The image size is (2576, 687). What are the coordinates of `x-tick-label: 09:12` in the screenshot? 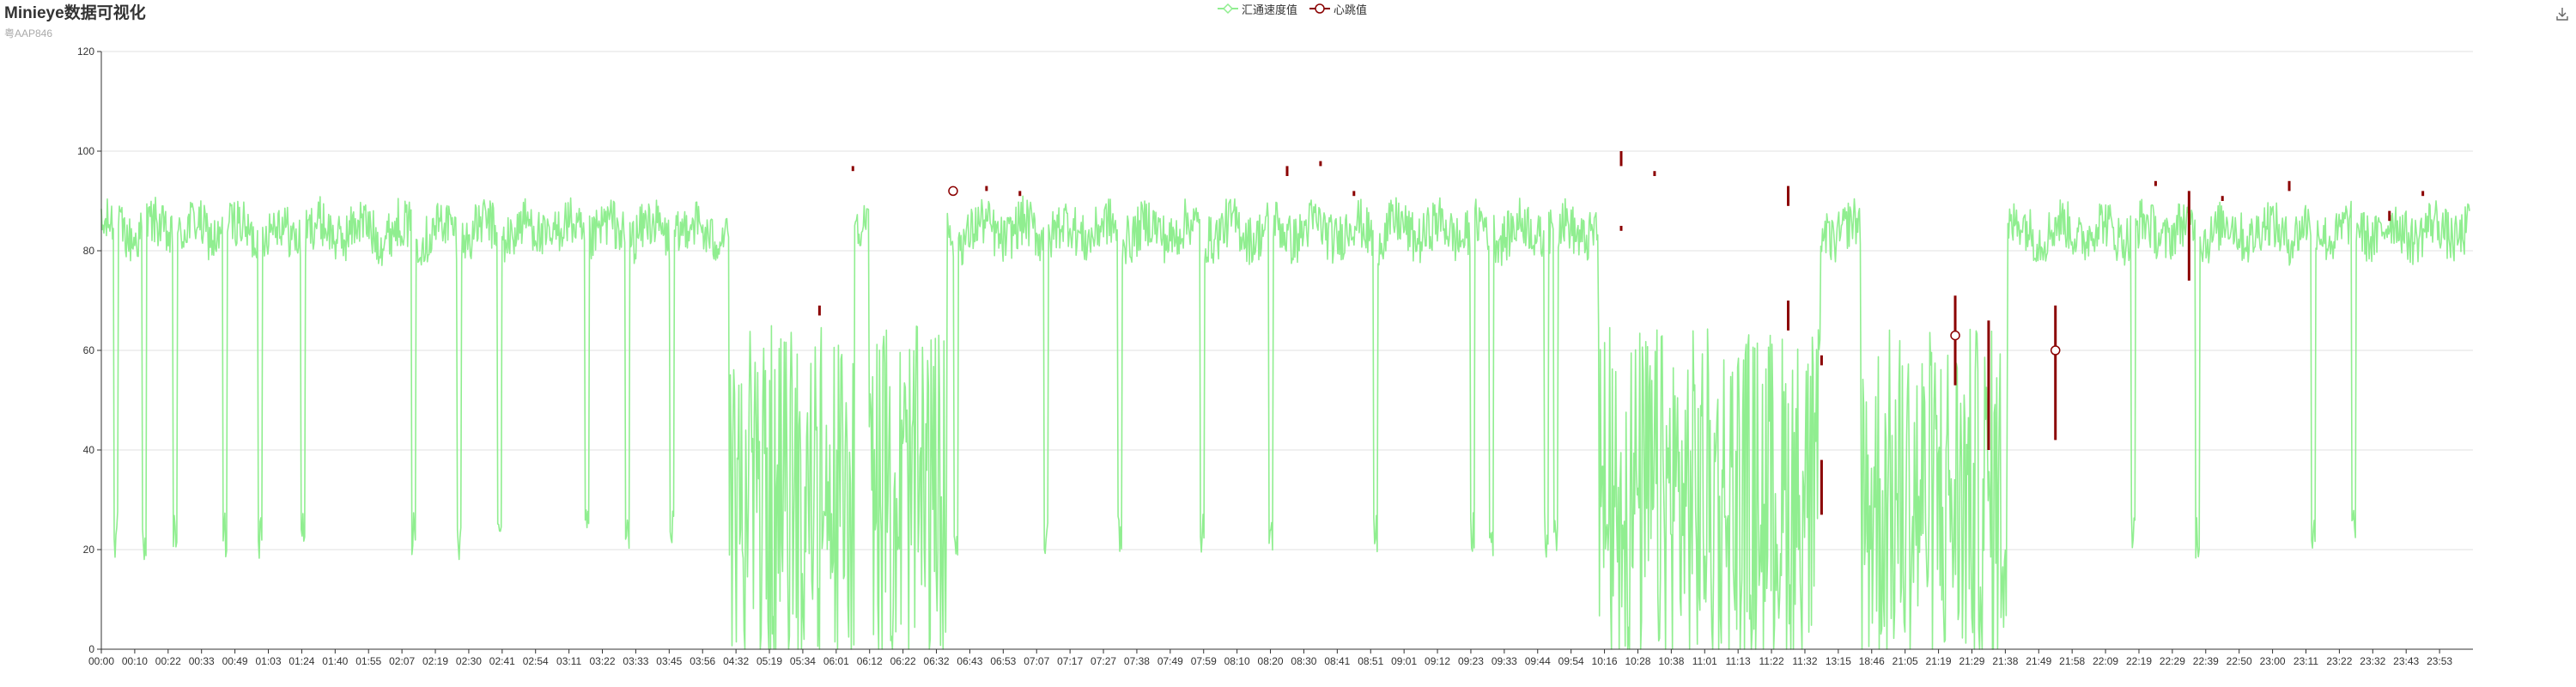 It's located at (1437, 661).